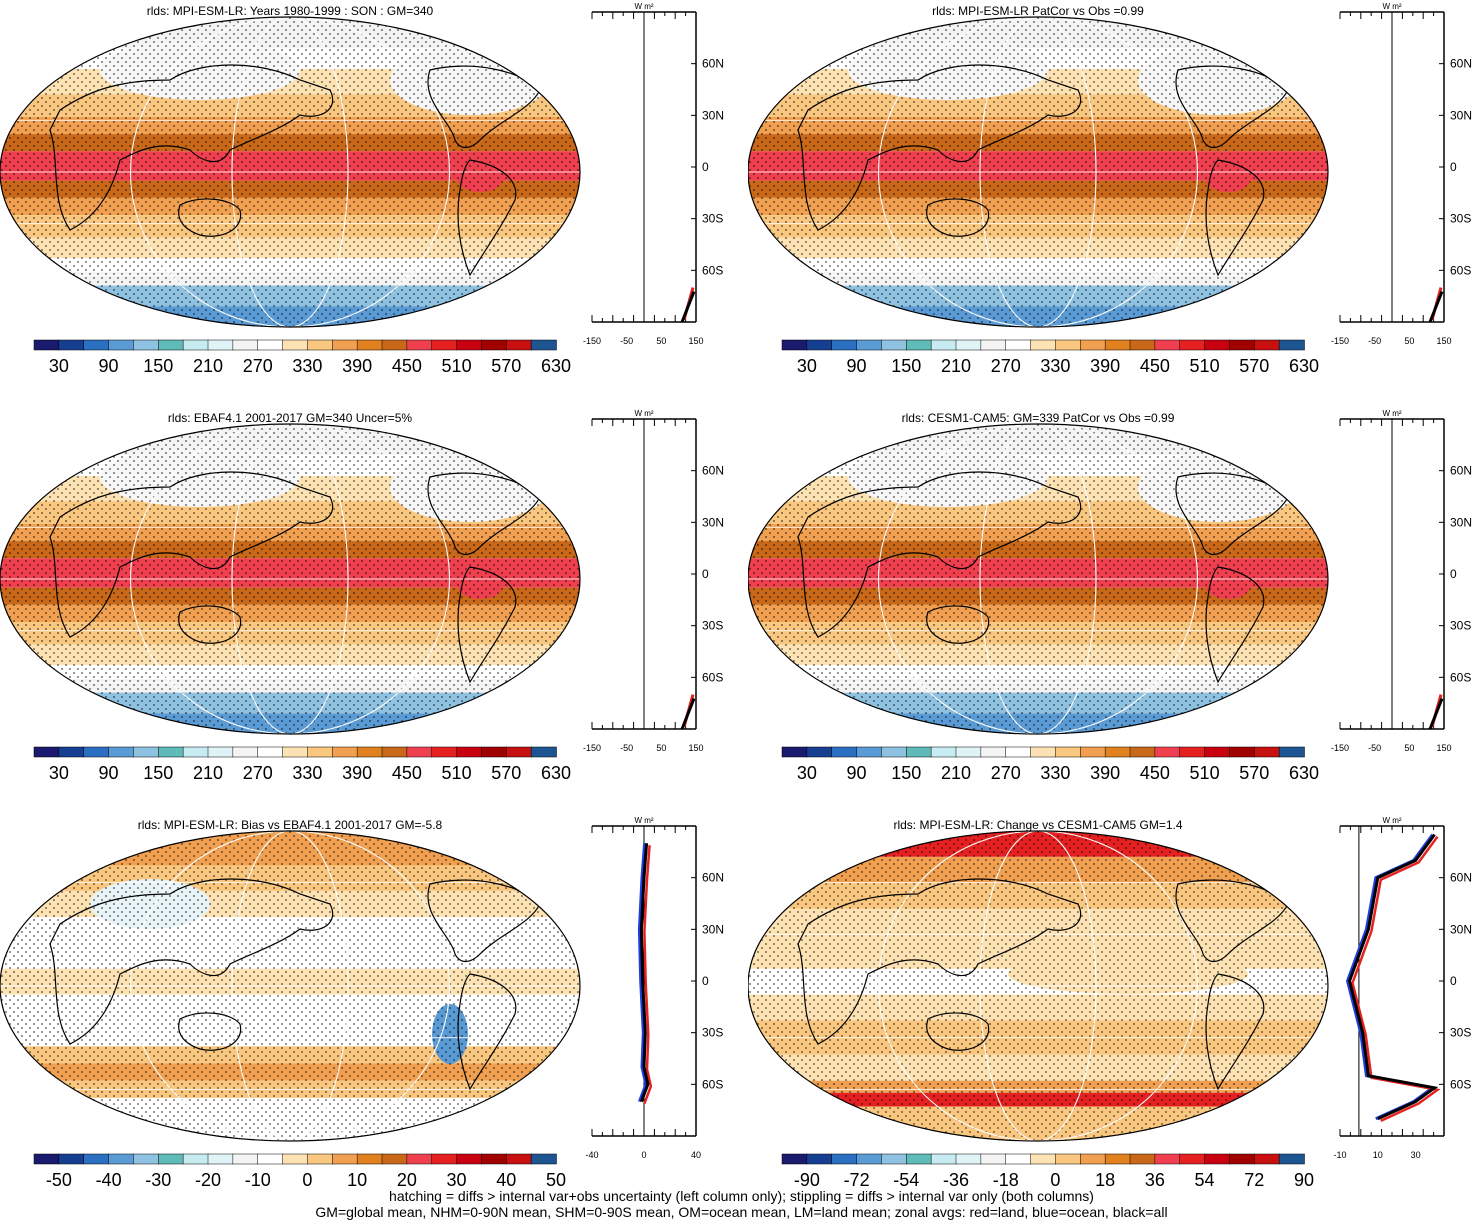 The height and width of the screenshot is (1221, 1483). I want to click on colorbar-label: 90, so click(1304, 1180).